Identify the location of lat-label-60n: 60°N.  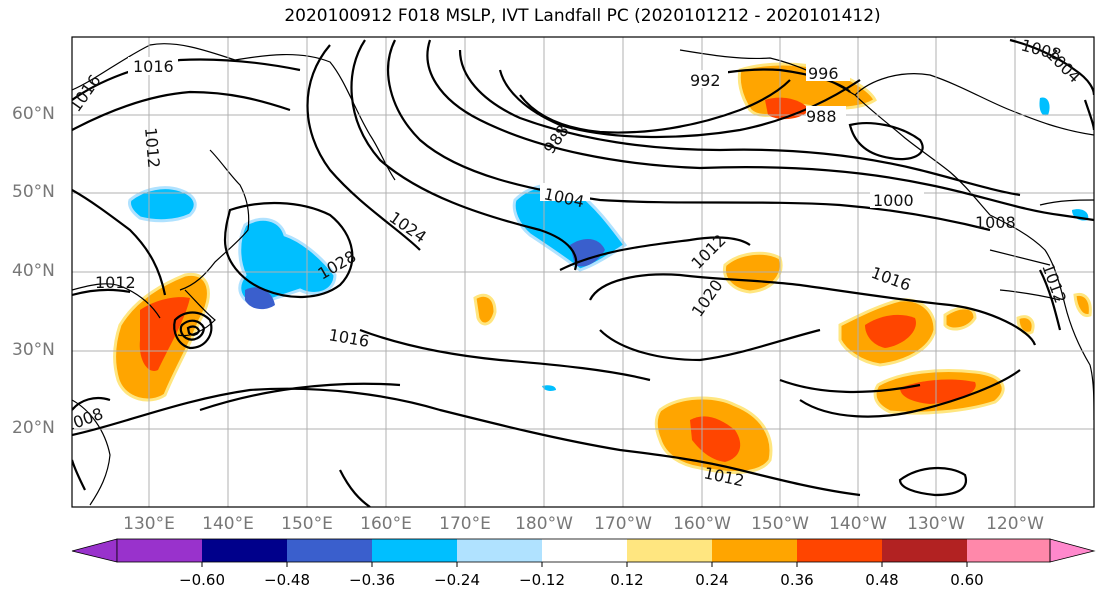
(33, 114).